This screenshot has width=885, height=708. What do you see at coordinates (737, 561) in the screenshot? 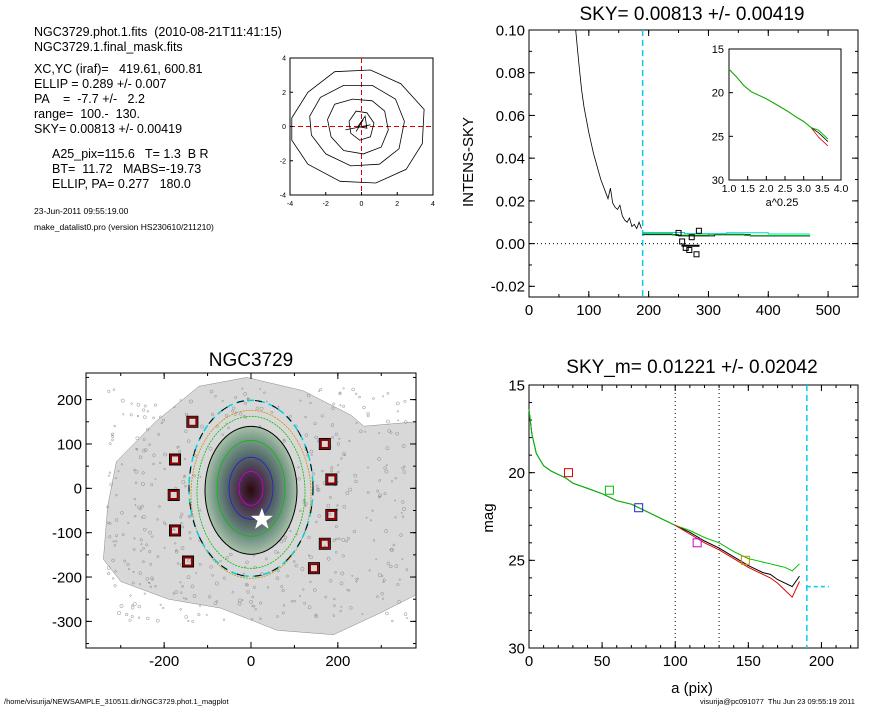
I see `mag-series-red` at bounding box center [737, 561].